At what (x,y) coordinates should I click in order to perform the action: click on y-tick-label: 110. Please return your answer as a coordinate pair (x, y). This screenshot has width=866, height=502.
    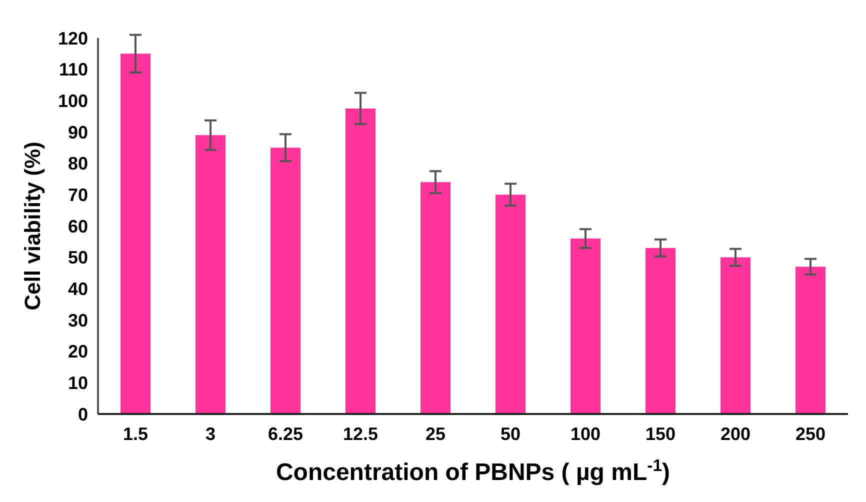
    Looking at the image, I should click on (73, 70).